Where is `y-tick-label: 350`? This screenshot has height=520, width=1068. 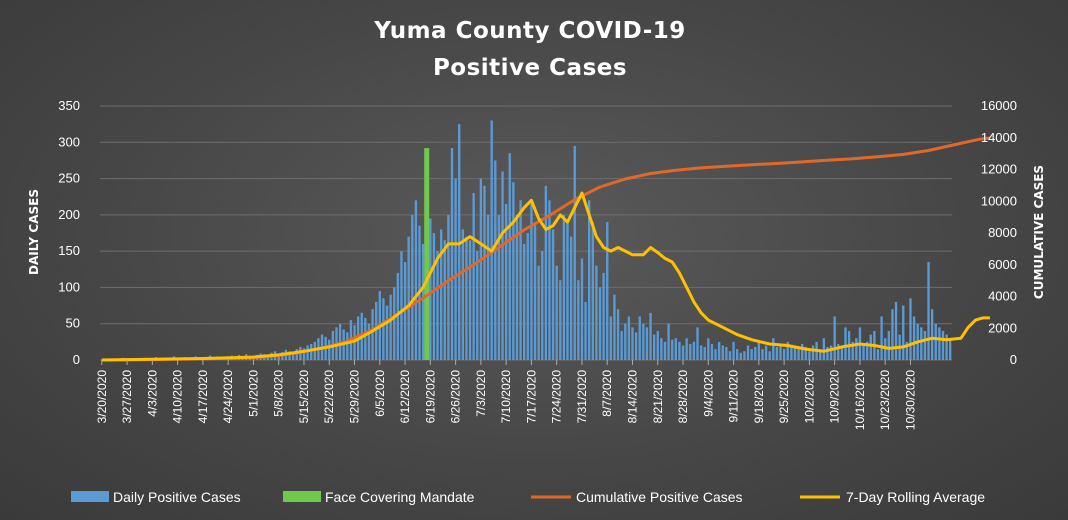 y-tick-label: 350 is located at coordinates (69, 105).